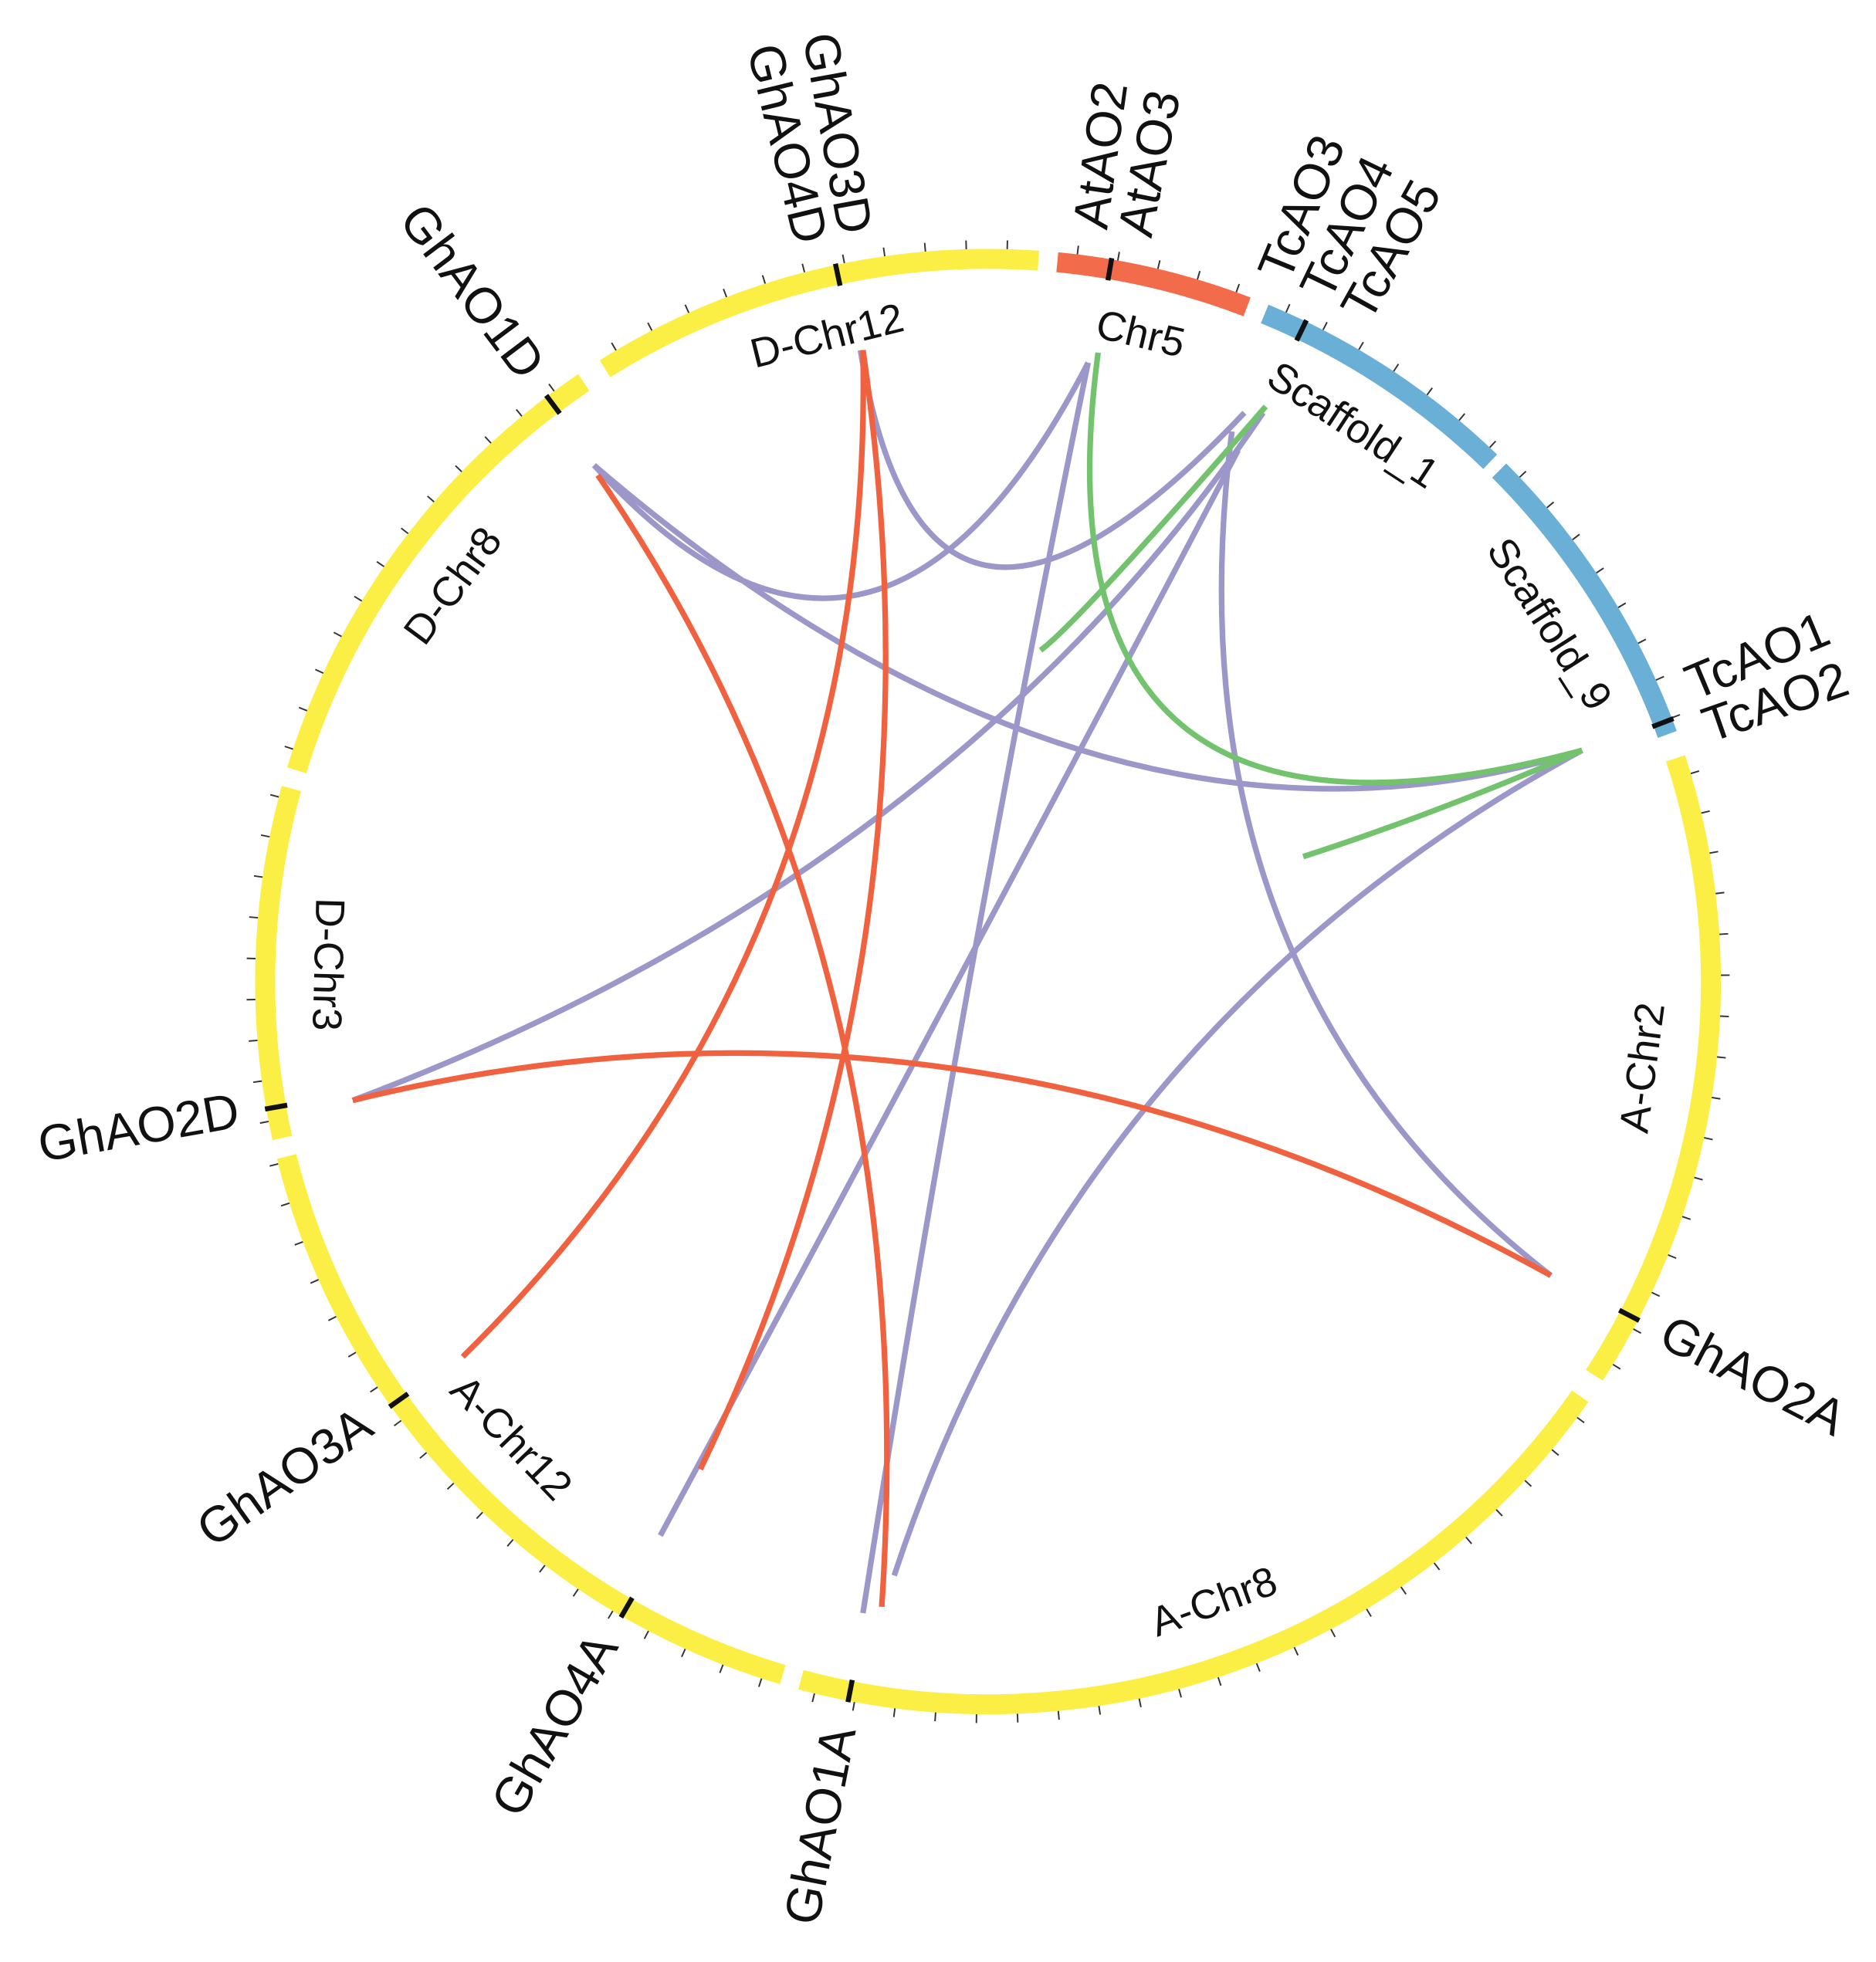 This screenshot has height=1962, width=1876. Describe the element at coordinates (819, 1825) in the screenshot. I see `gene-label: GhAO1A` at that location.